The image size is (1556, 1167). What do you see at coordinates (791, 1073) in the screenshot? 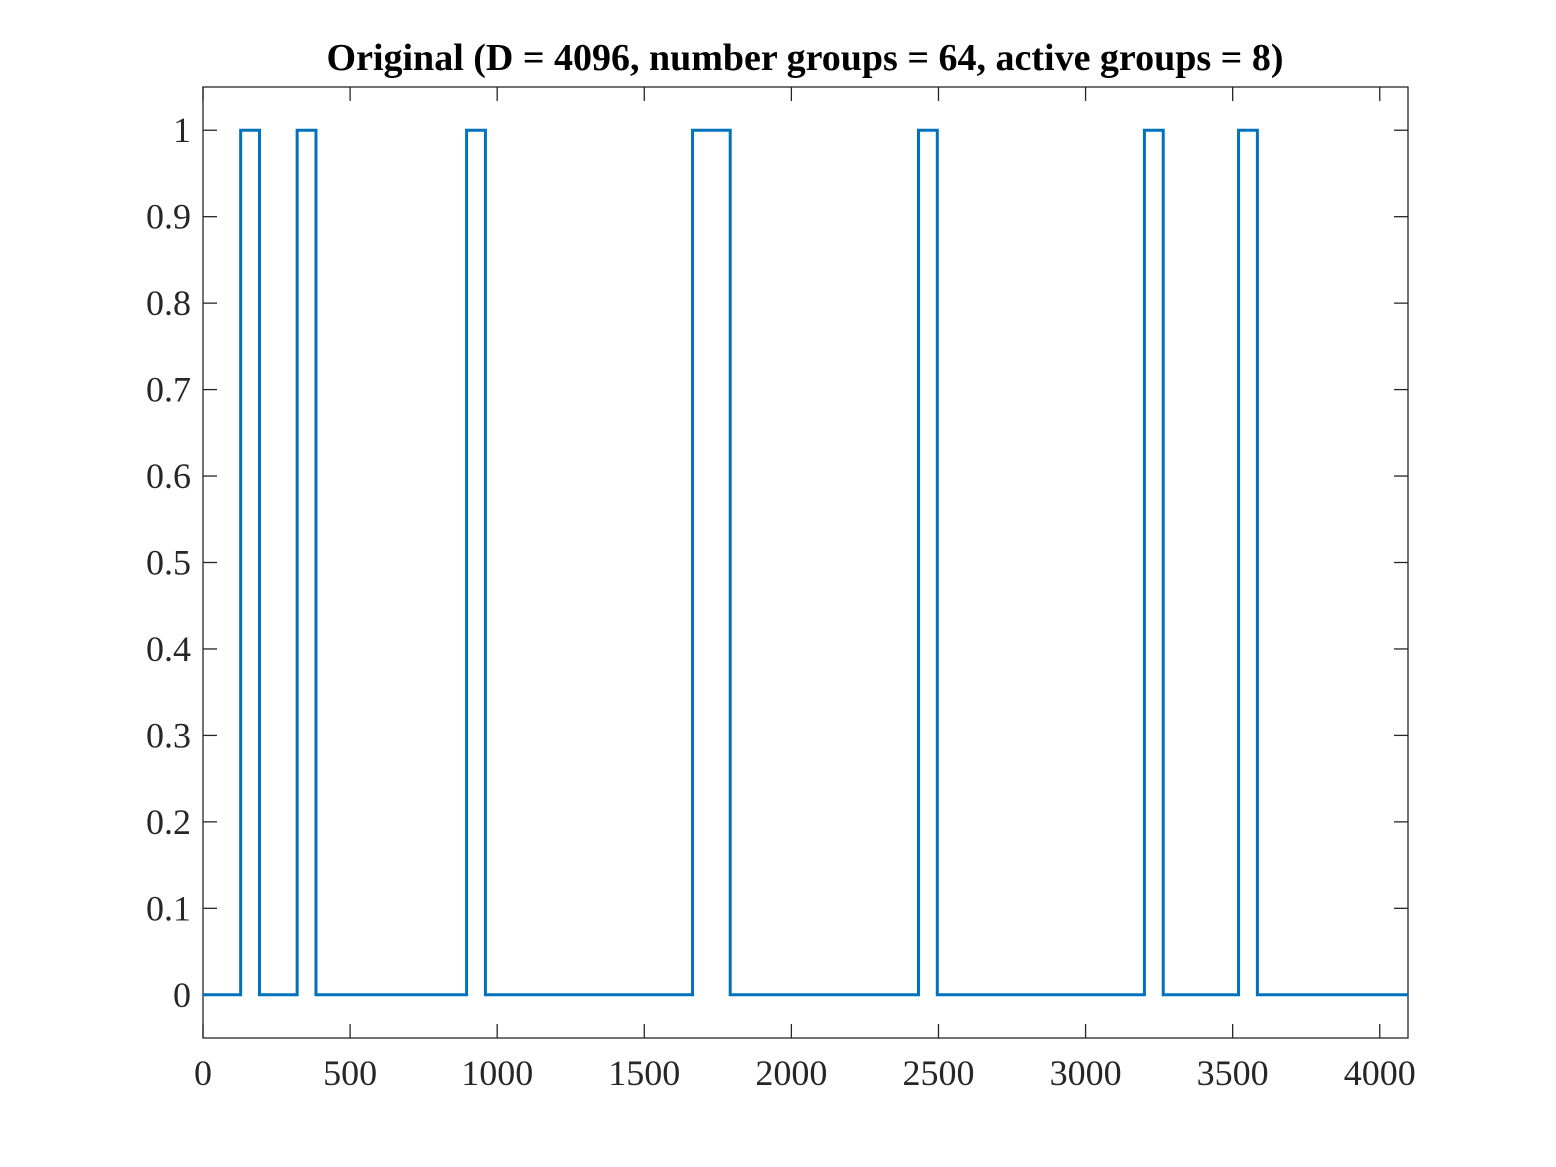
I see `x-tick-label: 2000` at bounding box center [791, 1073].